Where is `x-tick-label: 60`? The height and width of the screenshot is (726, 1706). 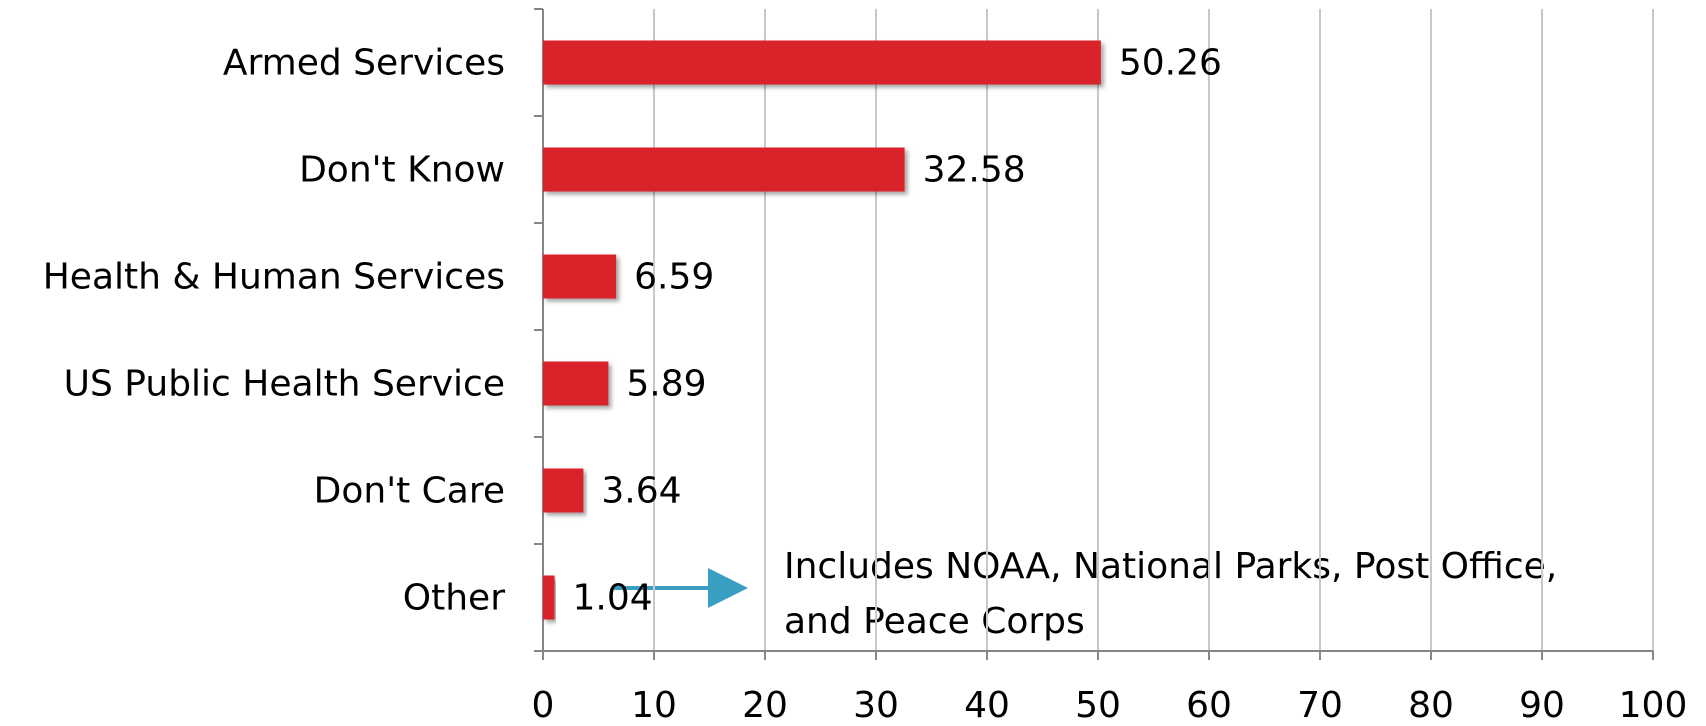
x-tick-label: 60 is located at coordinates (1209, 705).